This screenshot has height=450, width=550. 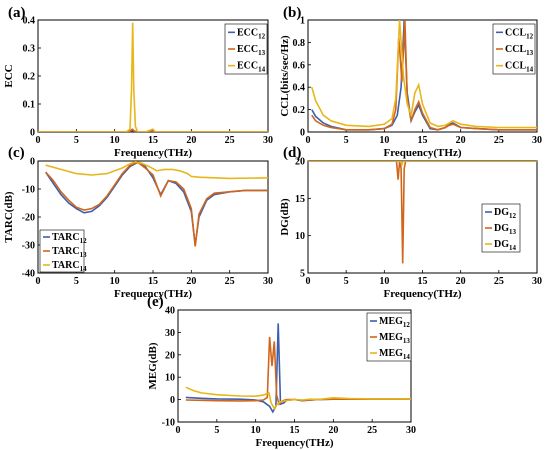 I want to click on y-tick-label: -30, so click(x=28, y=246).